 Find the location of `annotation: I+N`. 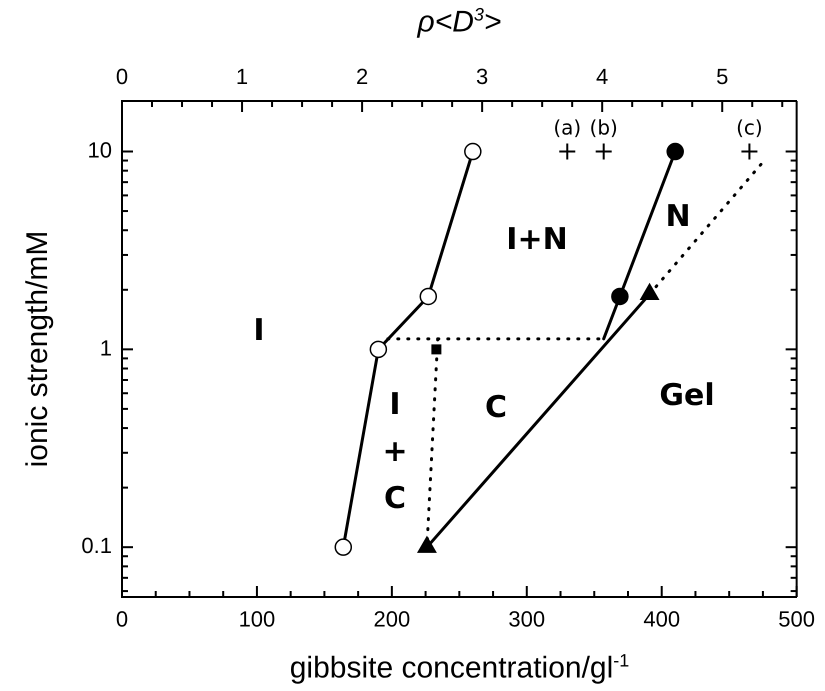

annotation: I+N is located at coordinates (537, 239).